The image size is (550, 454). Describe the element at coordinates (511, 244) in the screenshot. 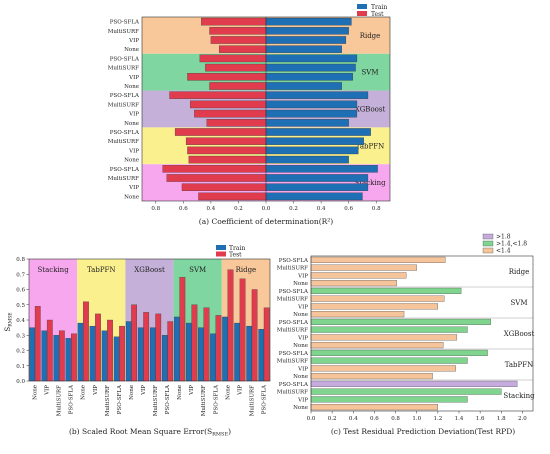

I see `rpd-legend-label: >1.4,<1.8` at that location.